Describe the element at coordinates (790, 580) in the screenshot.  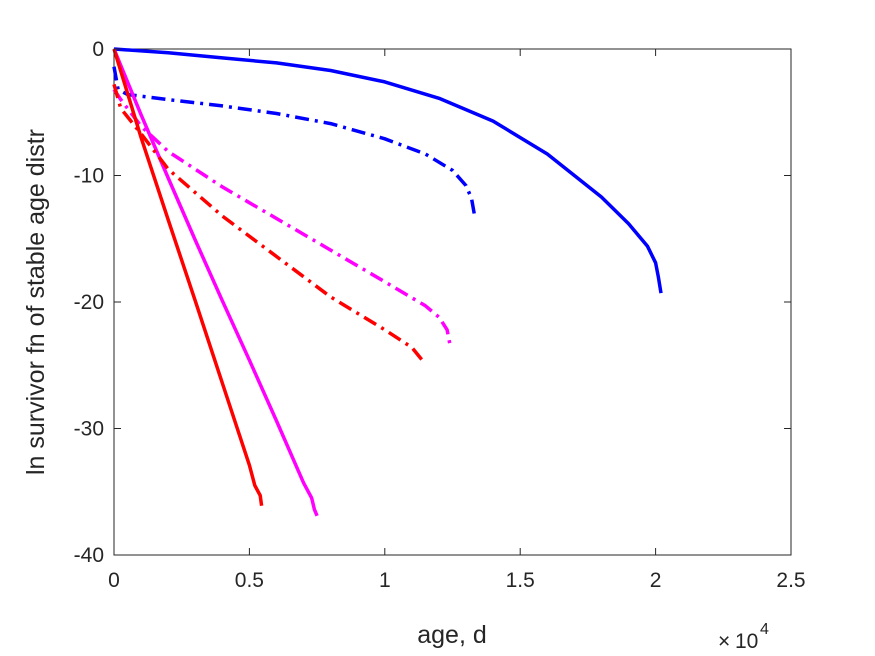
I see `x-tick-label: 2.5` at that location.